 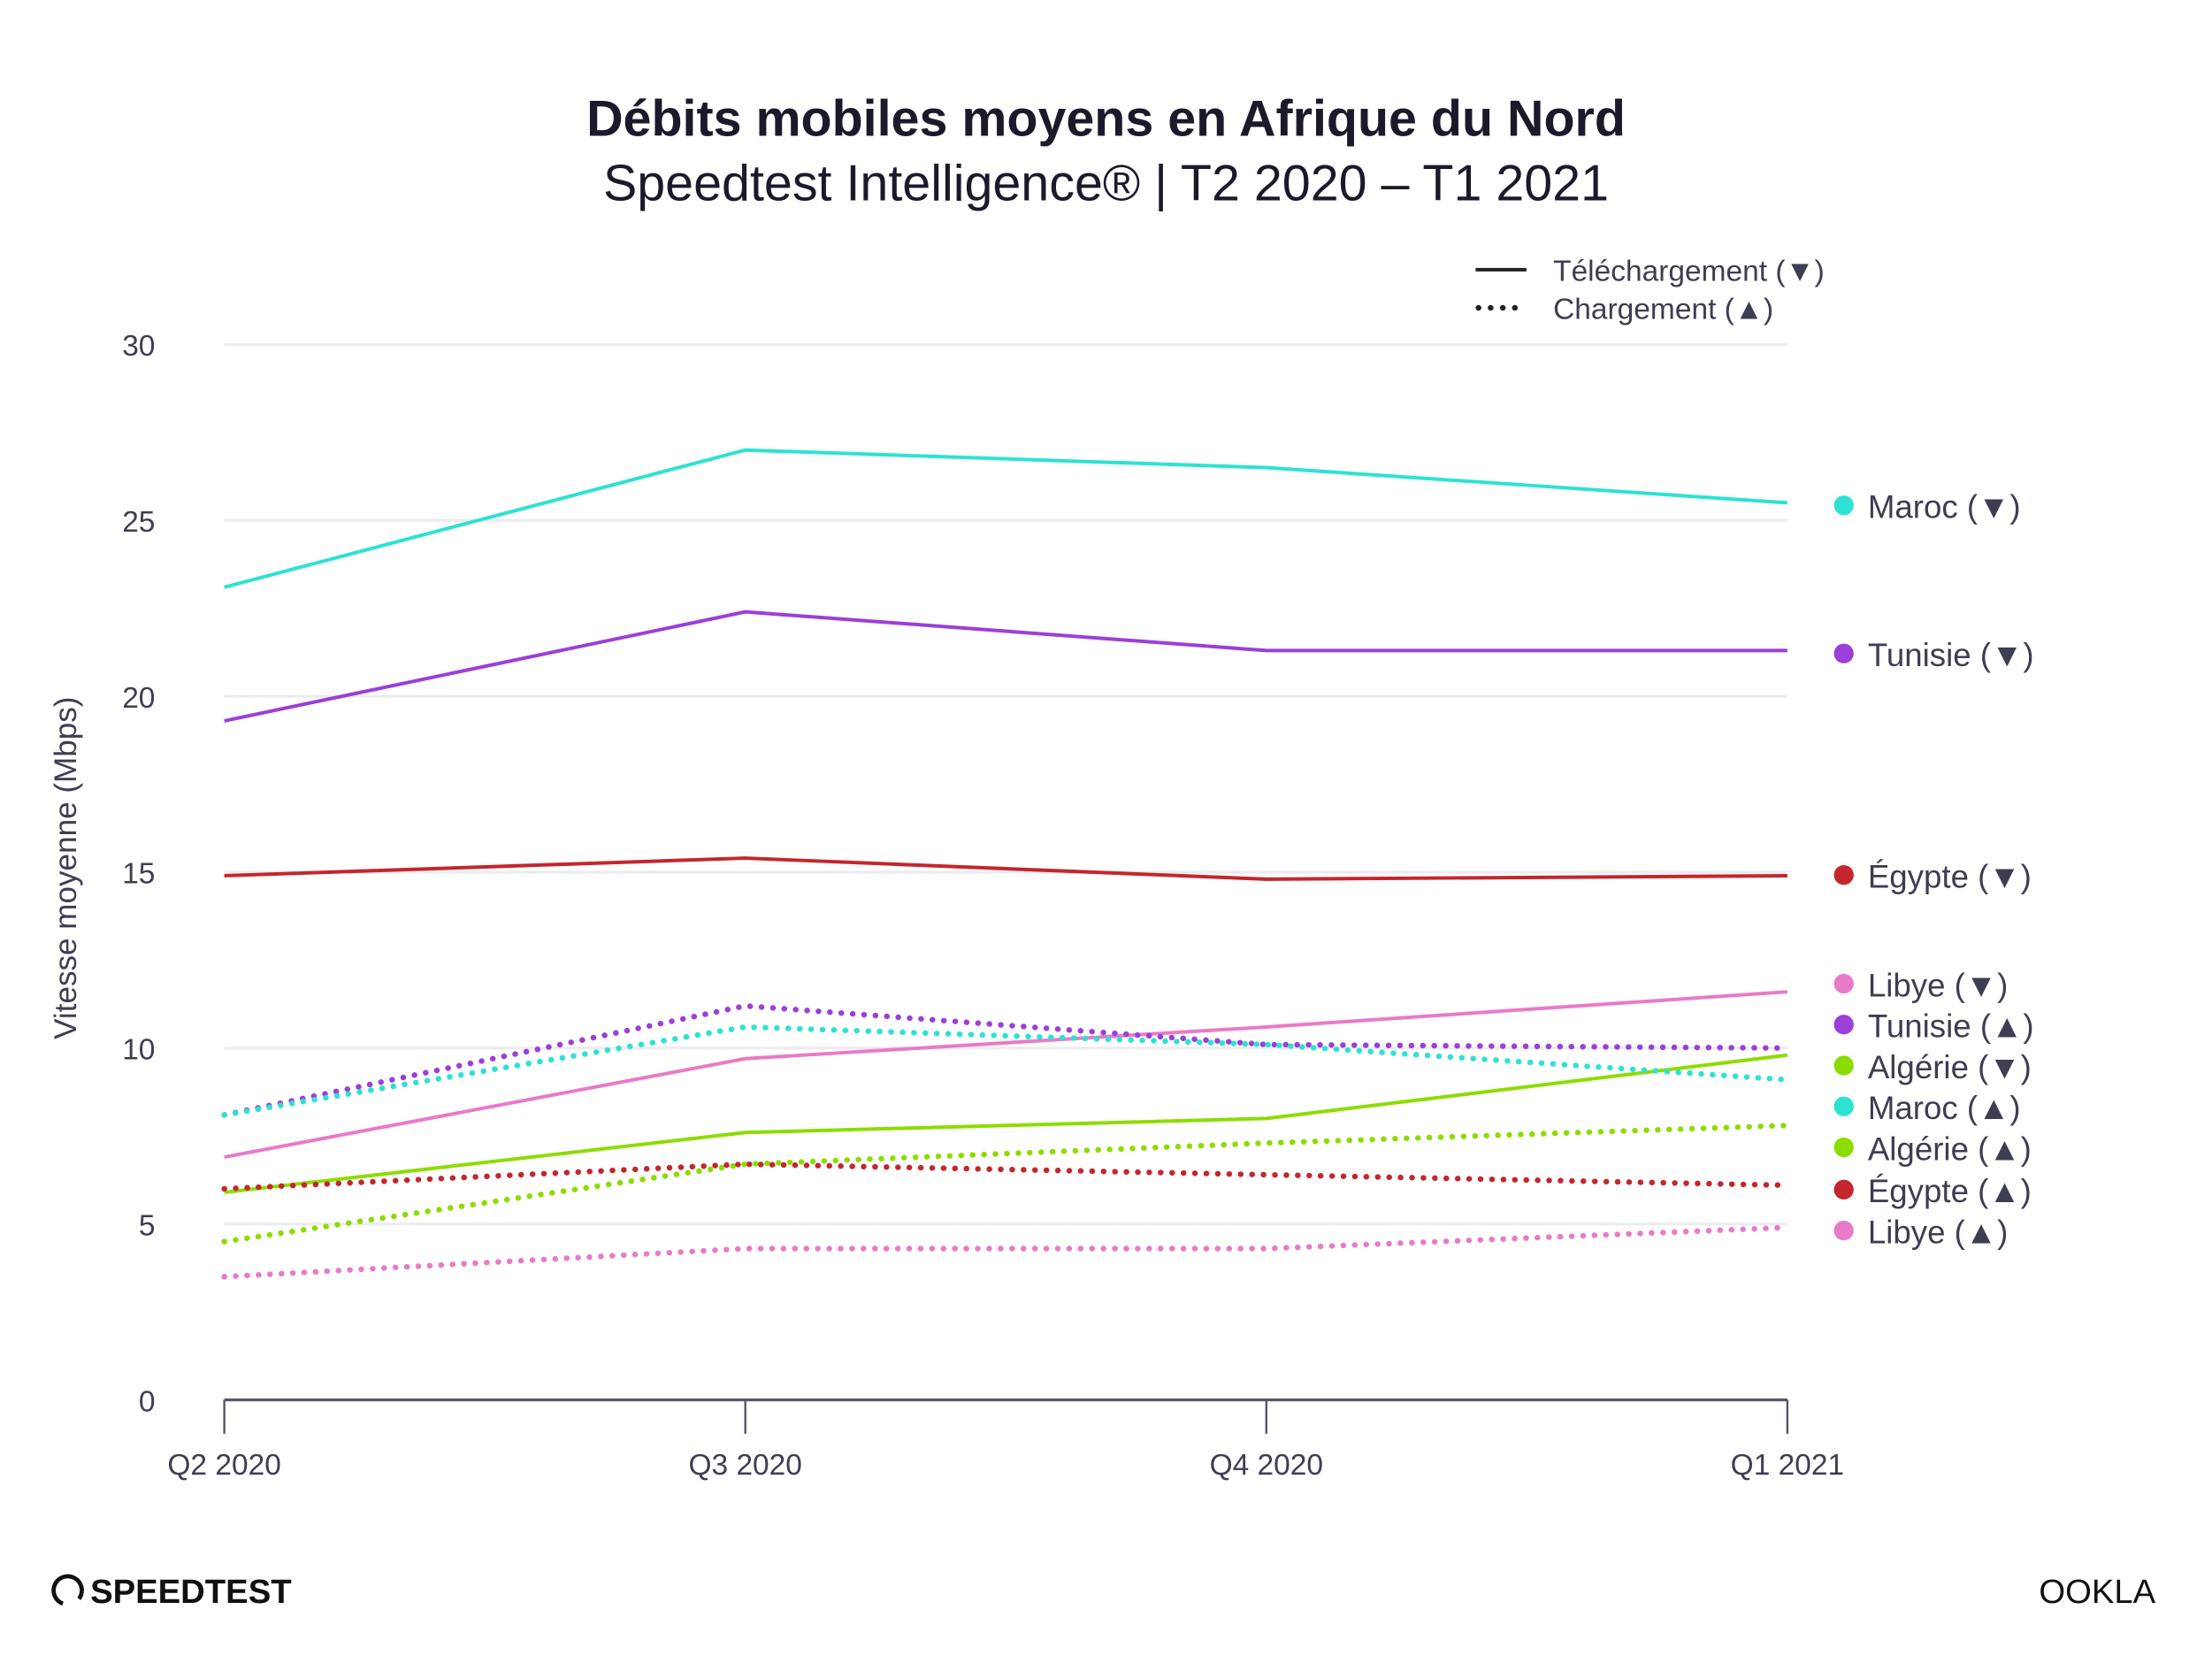 I want to click on series-label: Libye (▲), so click(x=1938, y=1232).